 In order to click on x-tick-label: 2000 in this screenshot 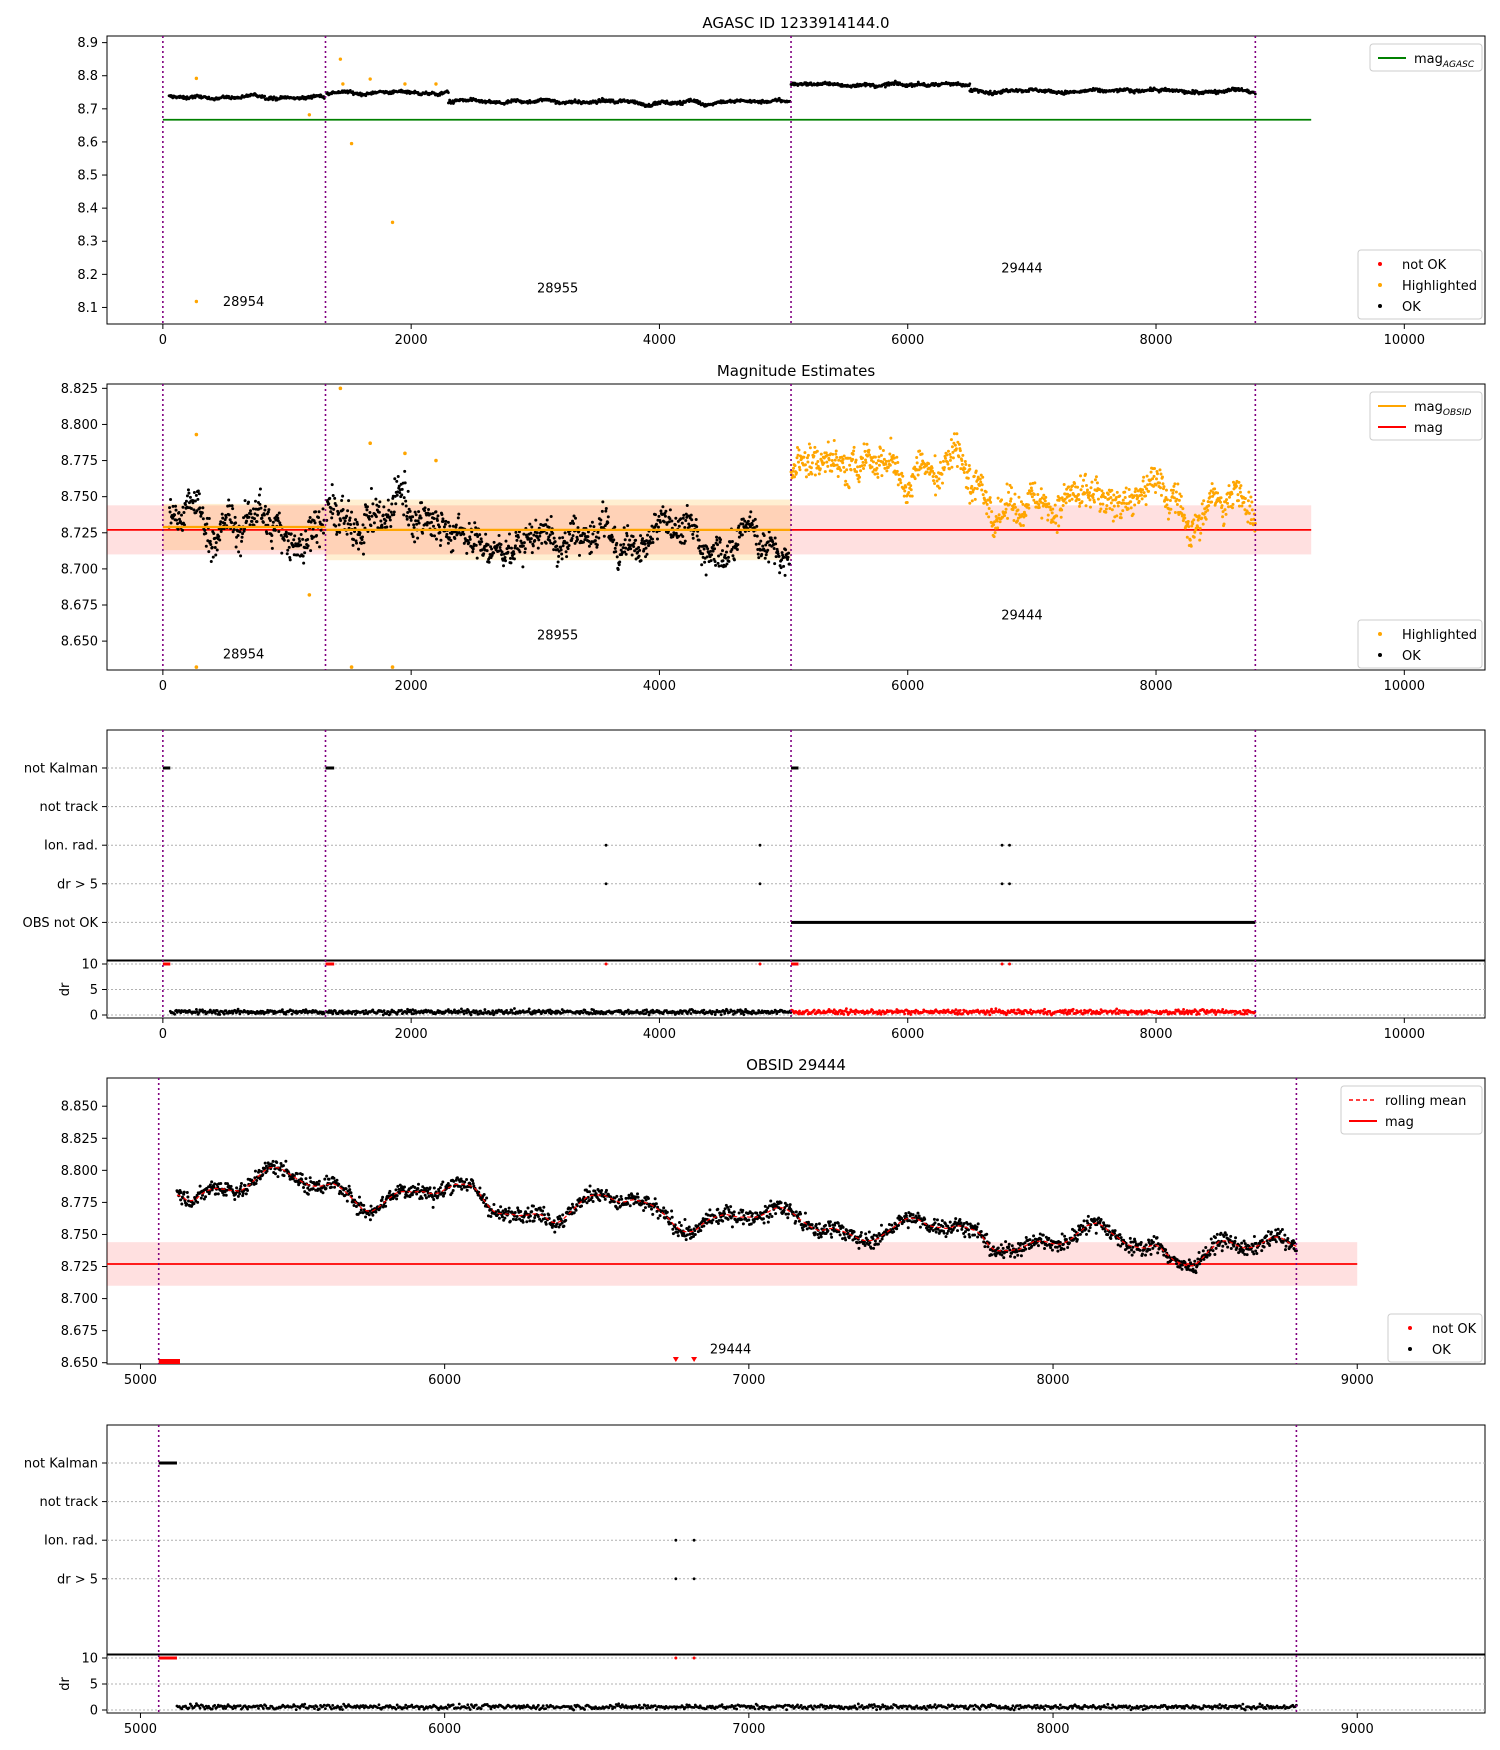, I will do `click(411, 686)`.